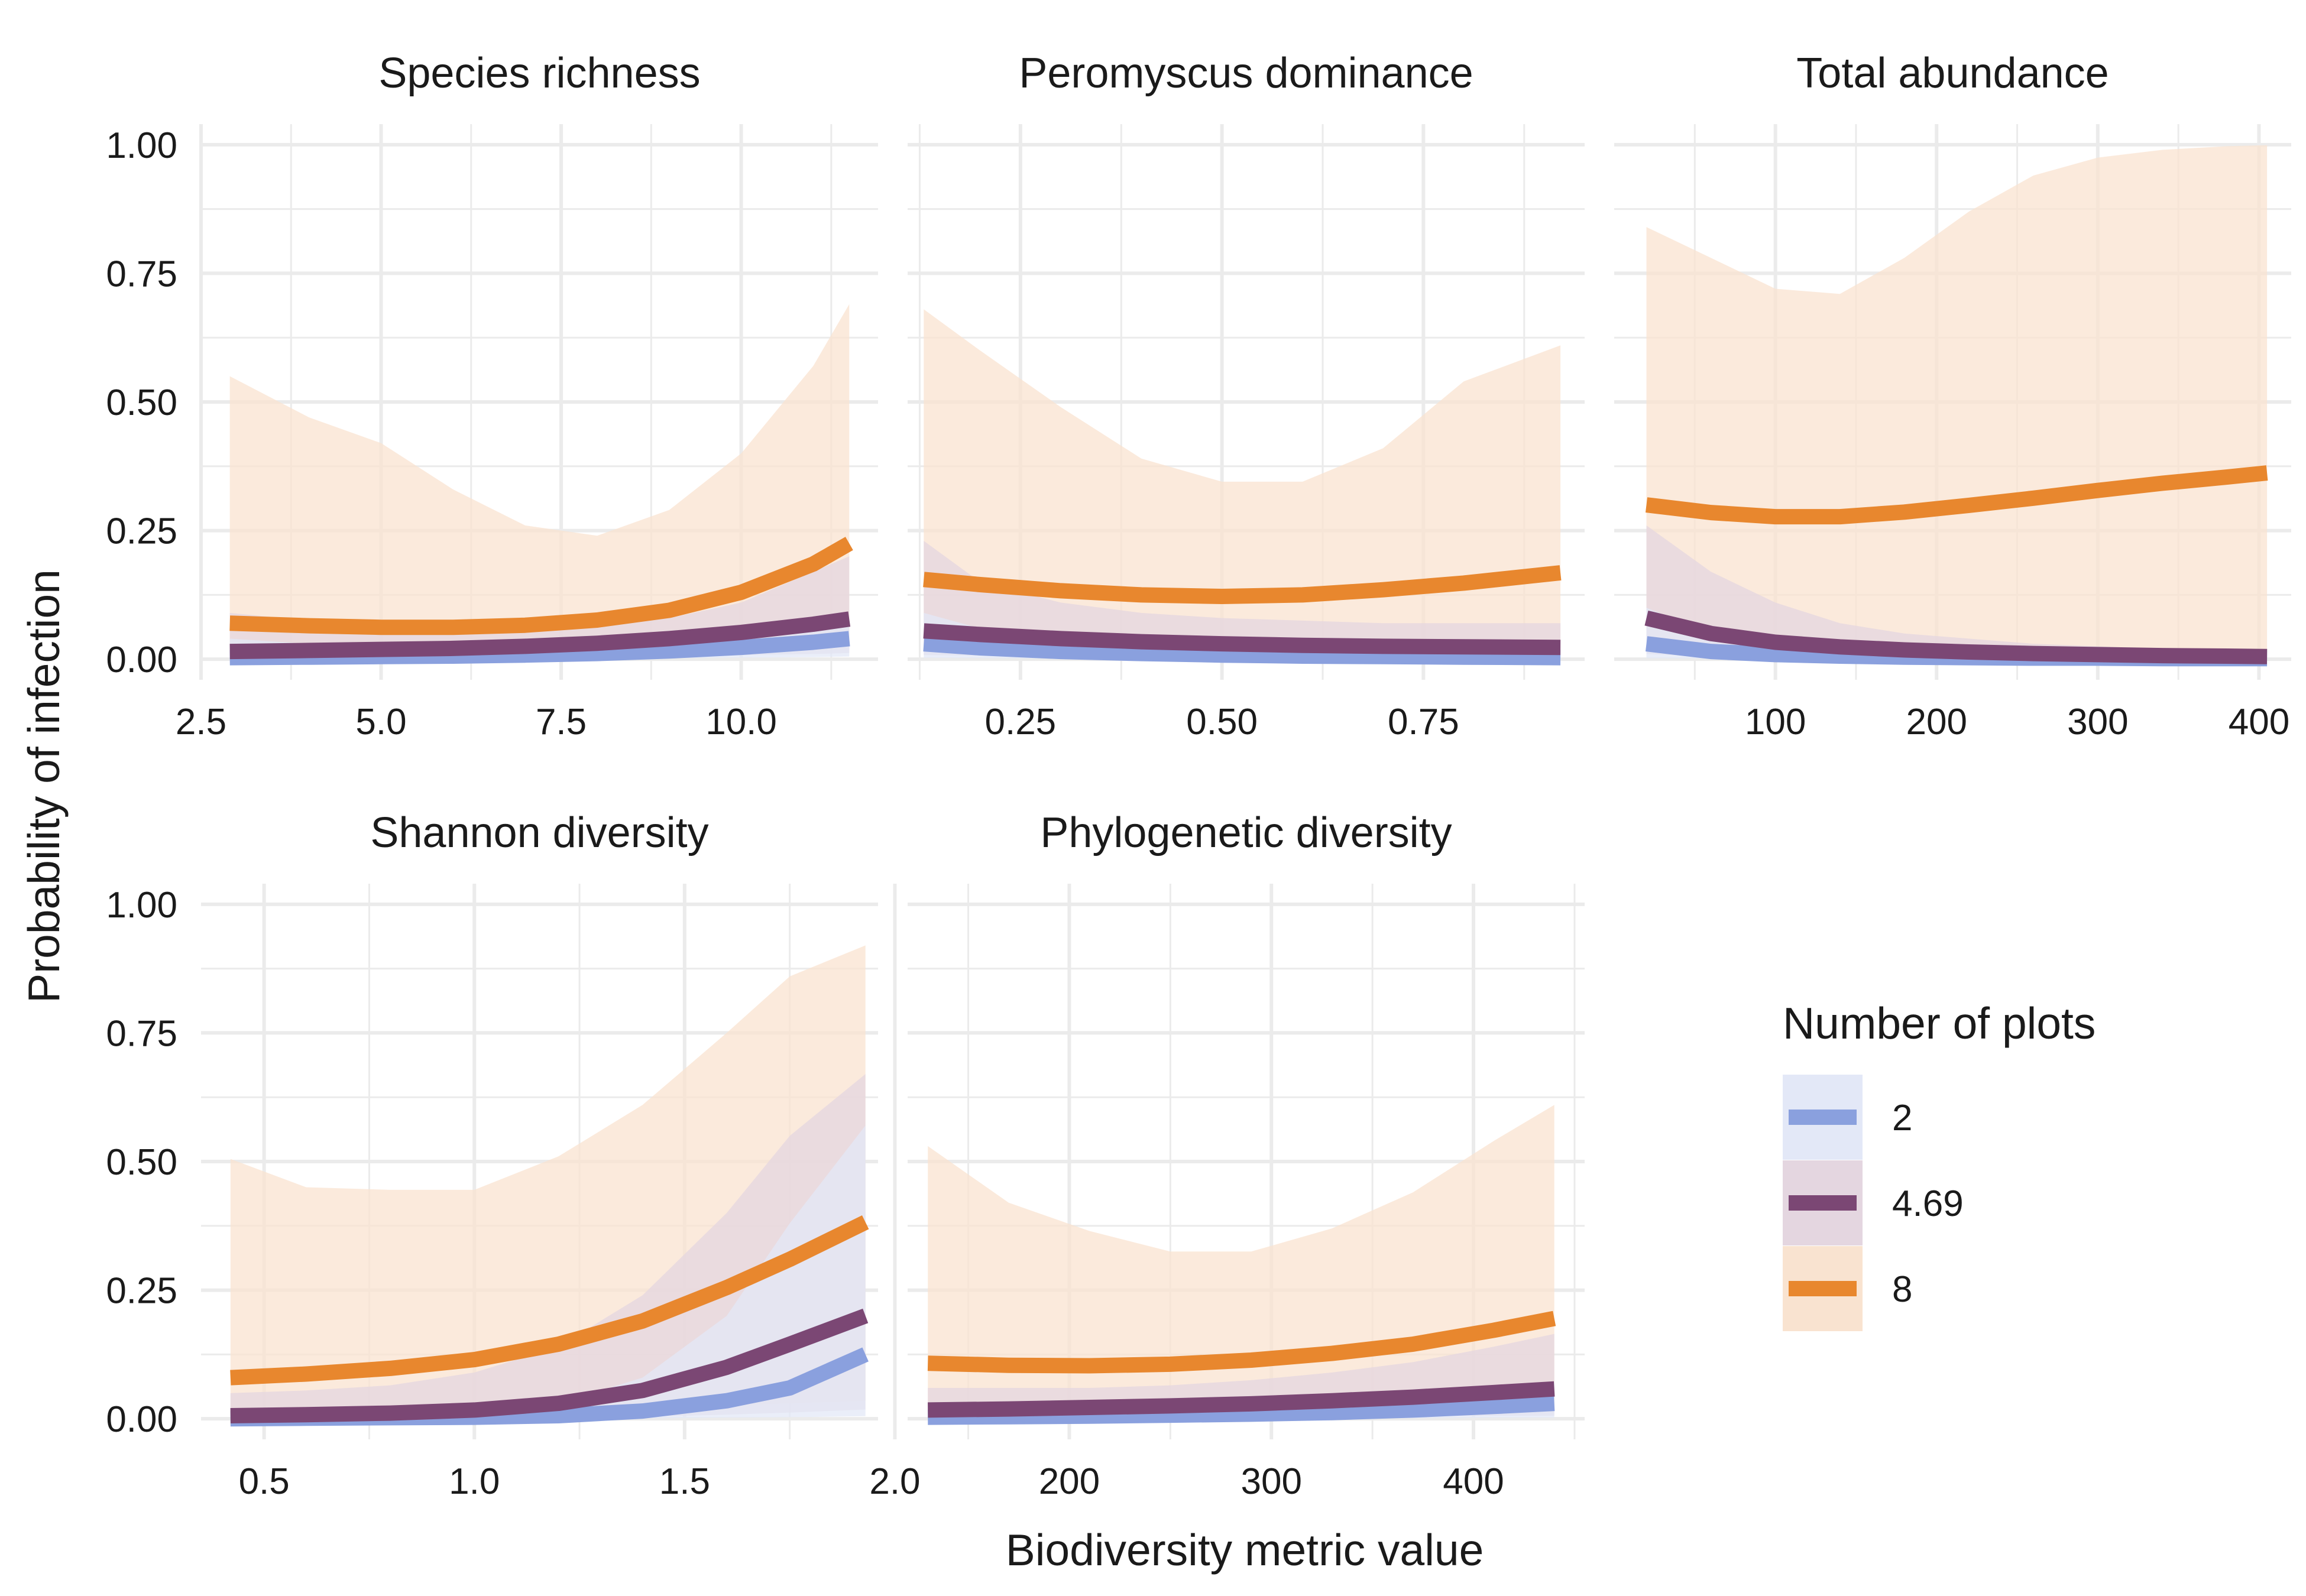 The height and width of the screenshot is (1596, 2306). What do you see at coordinates (380, 722) in the screenshot?
I see `x-tick-label: 5.0` at bounding box center [380, 722].